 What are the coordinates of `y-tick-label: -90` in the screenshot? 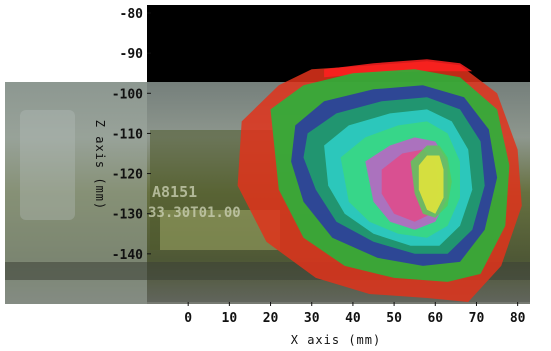 It's located at (132, 54).